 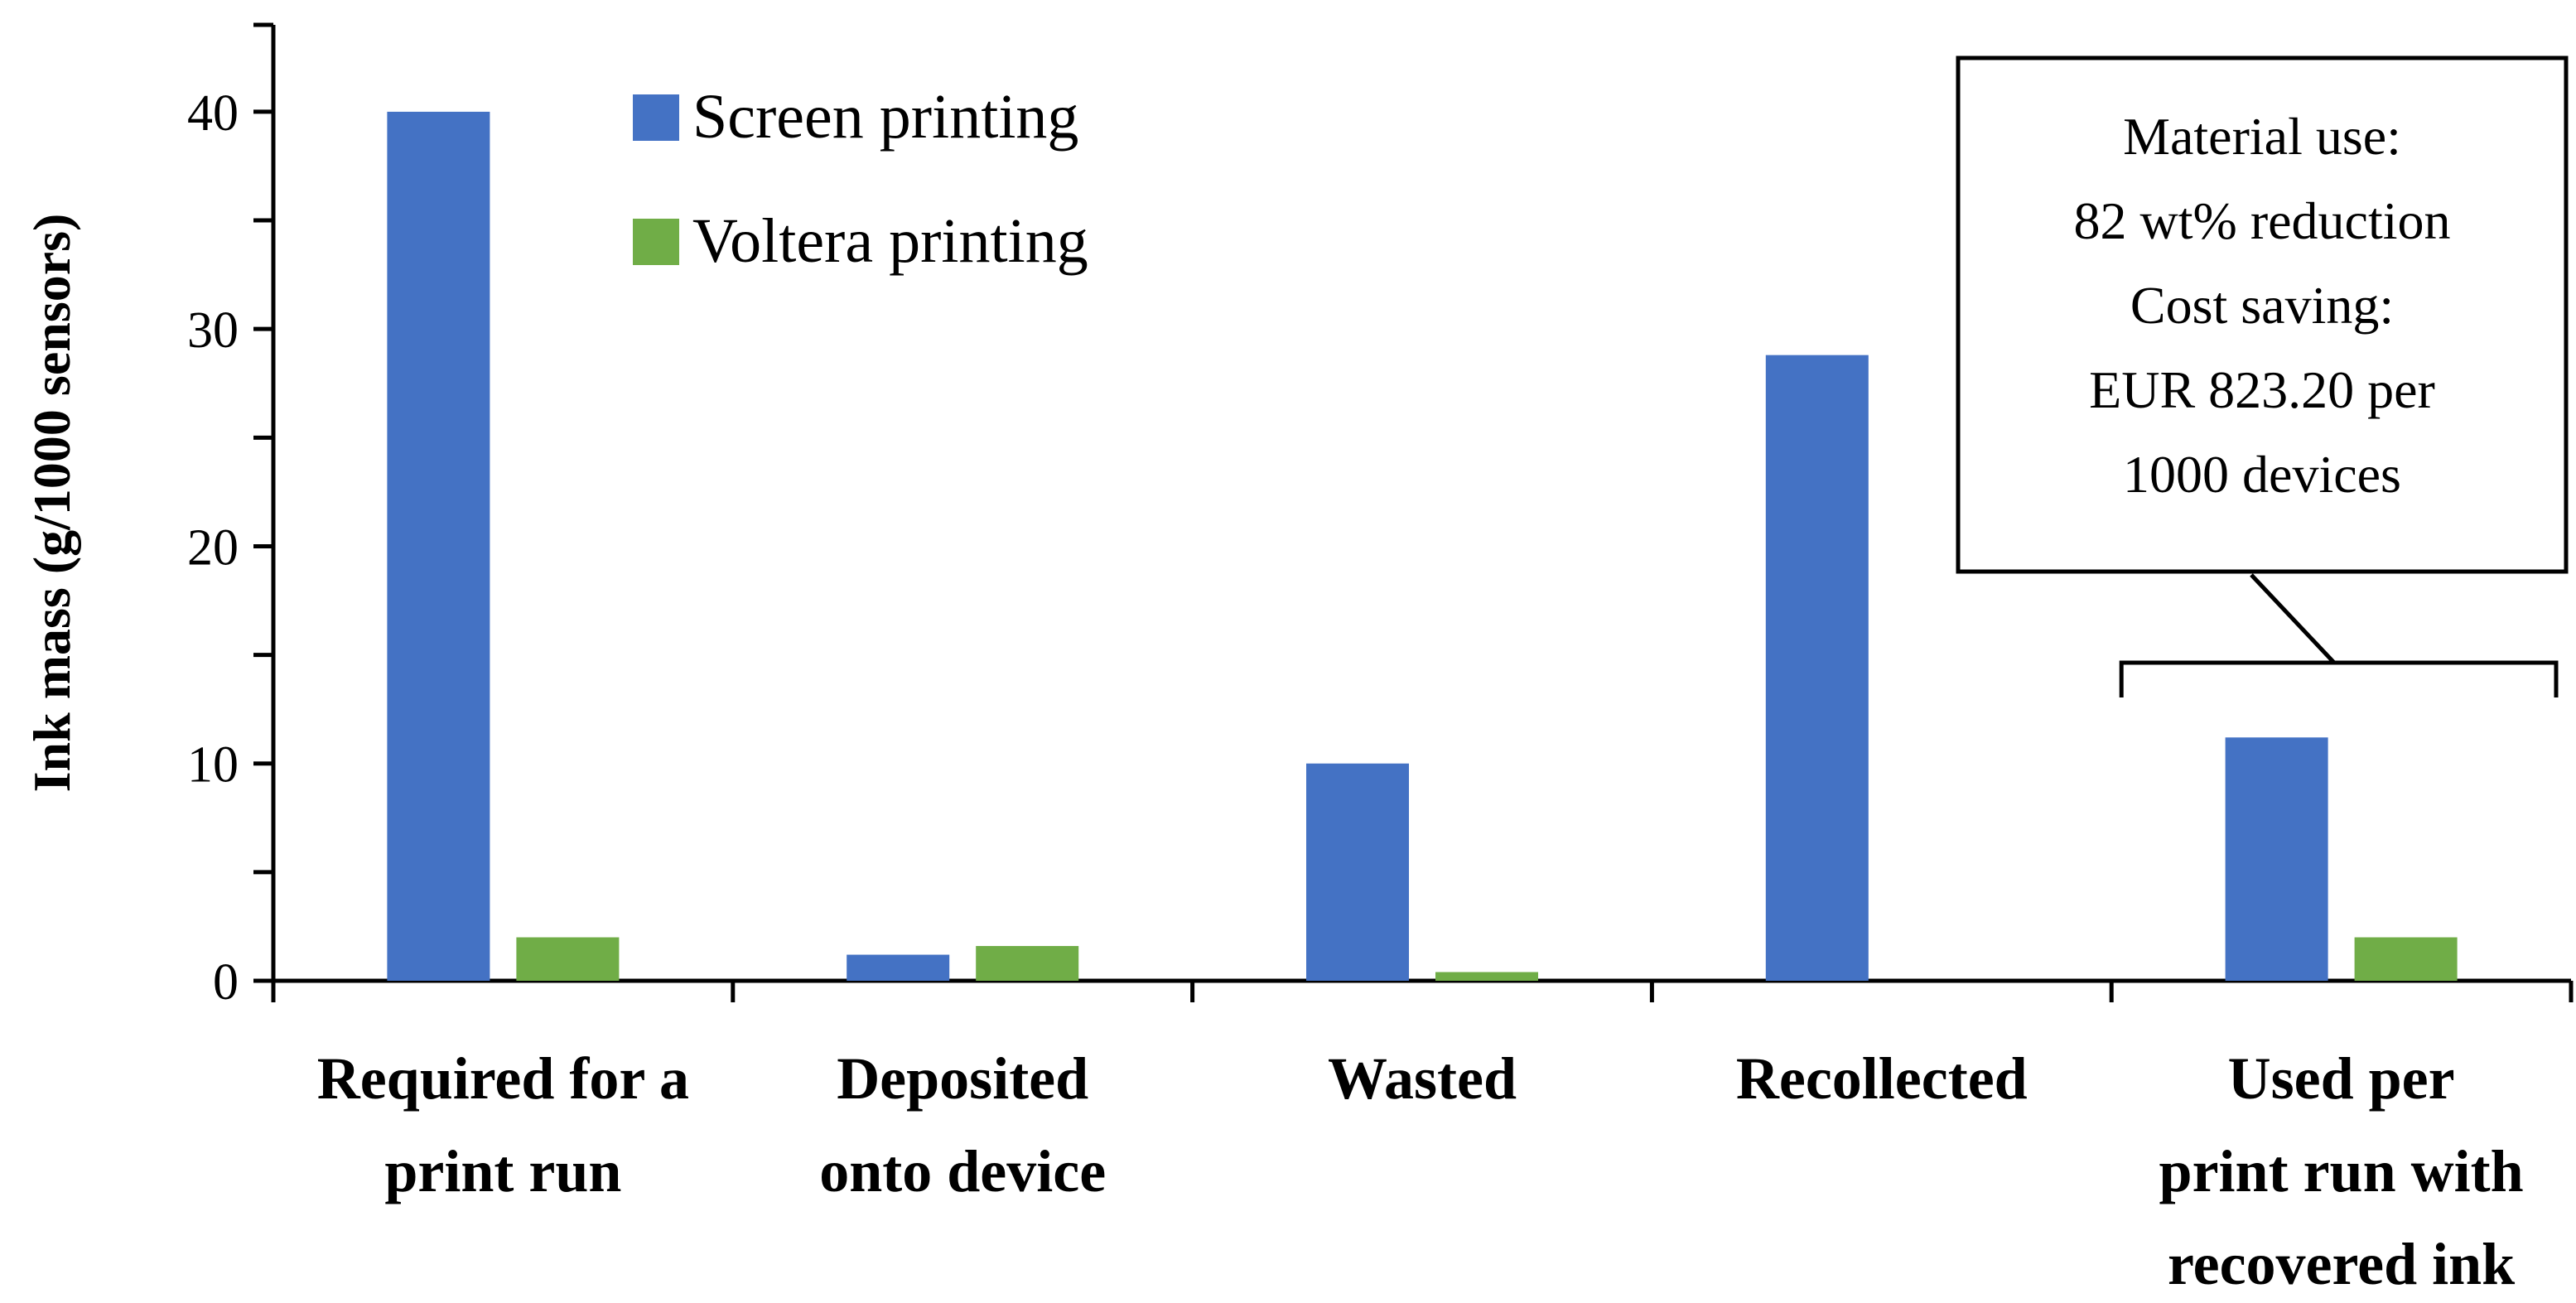 I want to click on annotation-text-line: Cost saving:, so click(x=2262, y=305).